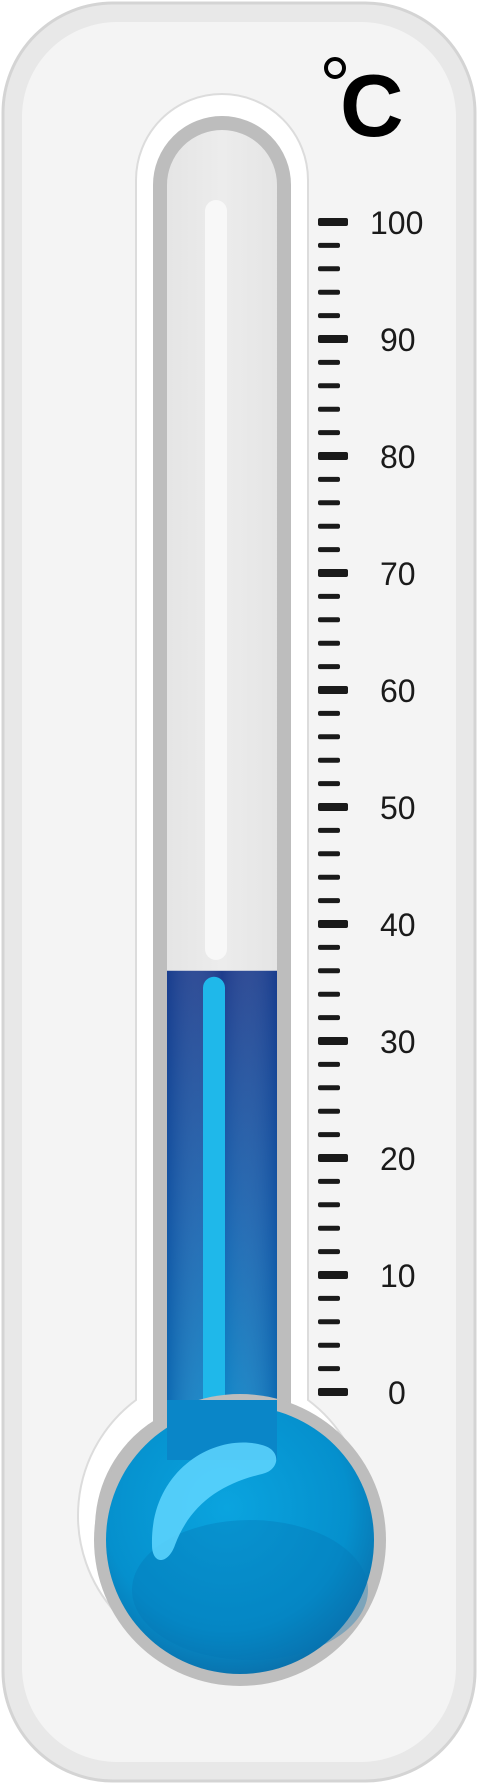 Image resolution: width=483 pixels, height=1785 pixels. I want to click on tick-label: 30, so click(398, 1042).